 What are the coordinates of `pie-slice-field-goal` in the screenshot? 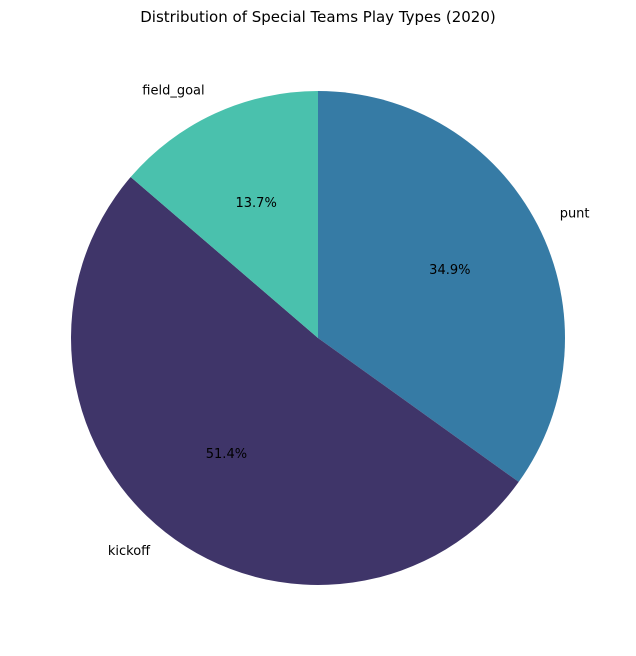 It's located at (224, 214).